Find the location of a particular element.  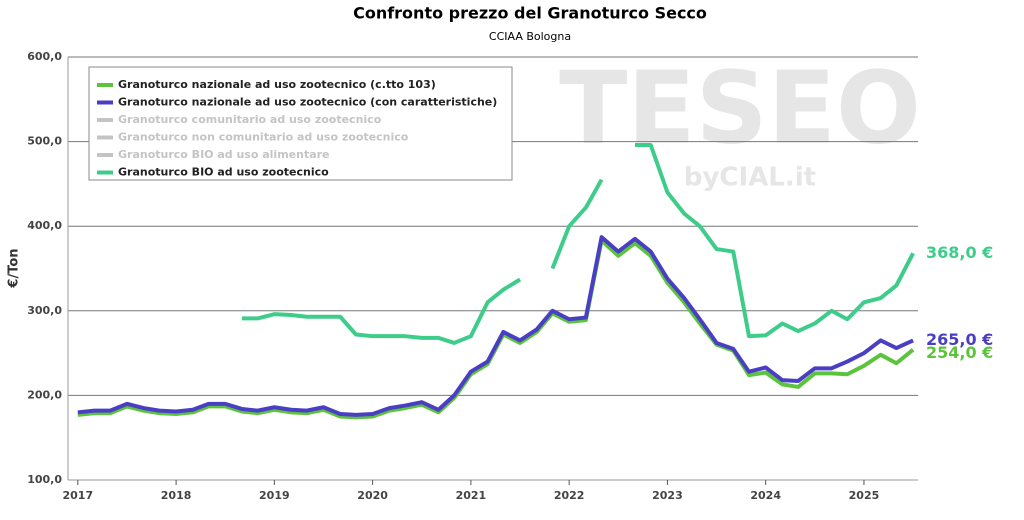

end-label: 254,0 € is located at coordinates (959, 352).